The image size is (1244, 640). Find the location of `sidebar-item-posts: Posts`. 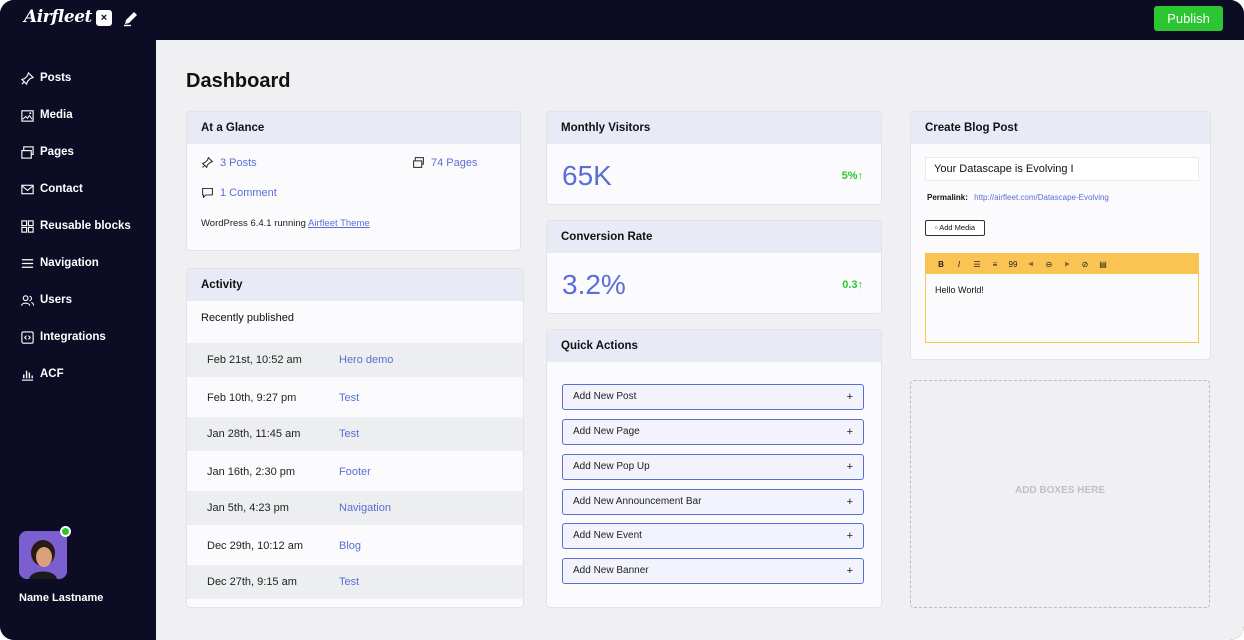

sidebar-item-posts: Posts is located at coordinates (45, 78).